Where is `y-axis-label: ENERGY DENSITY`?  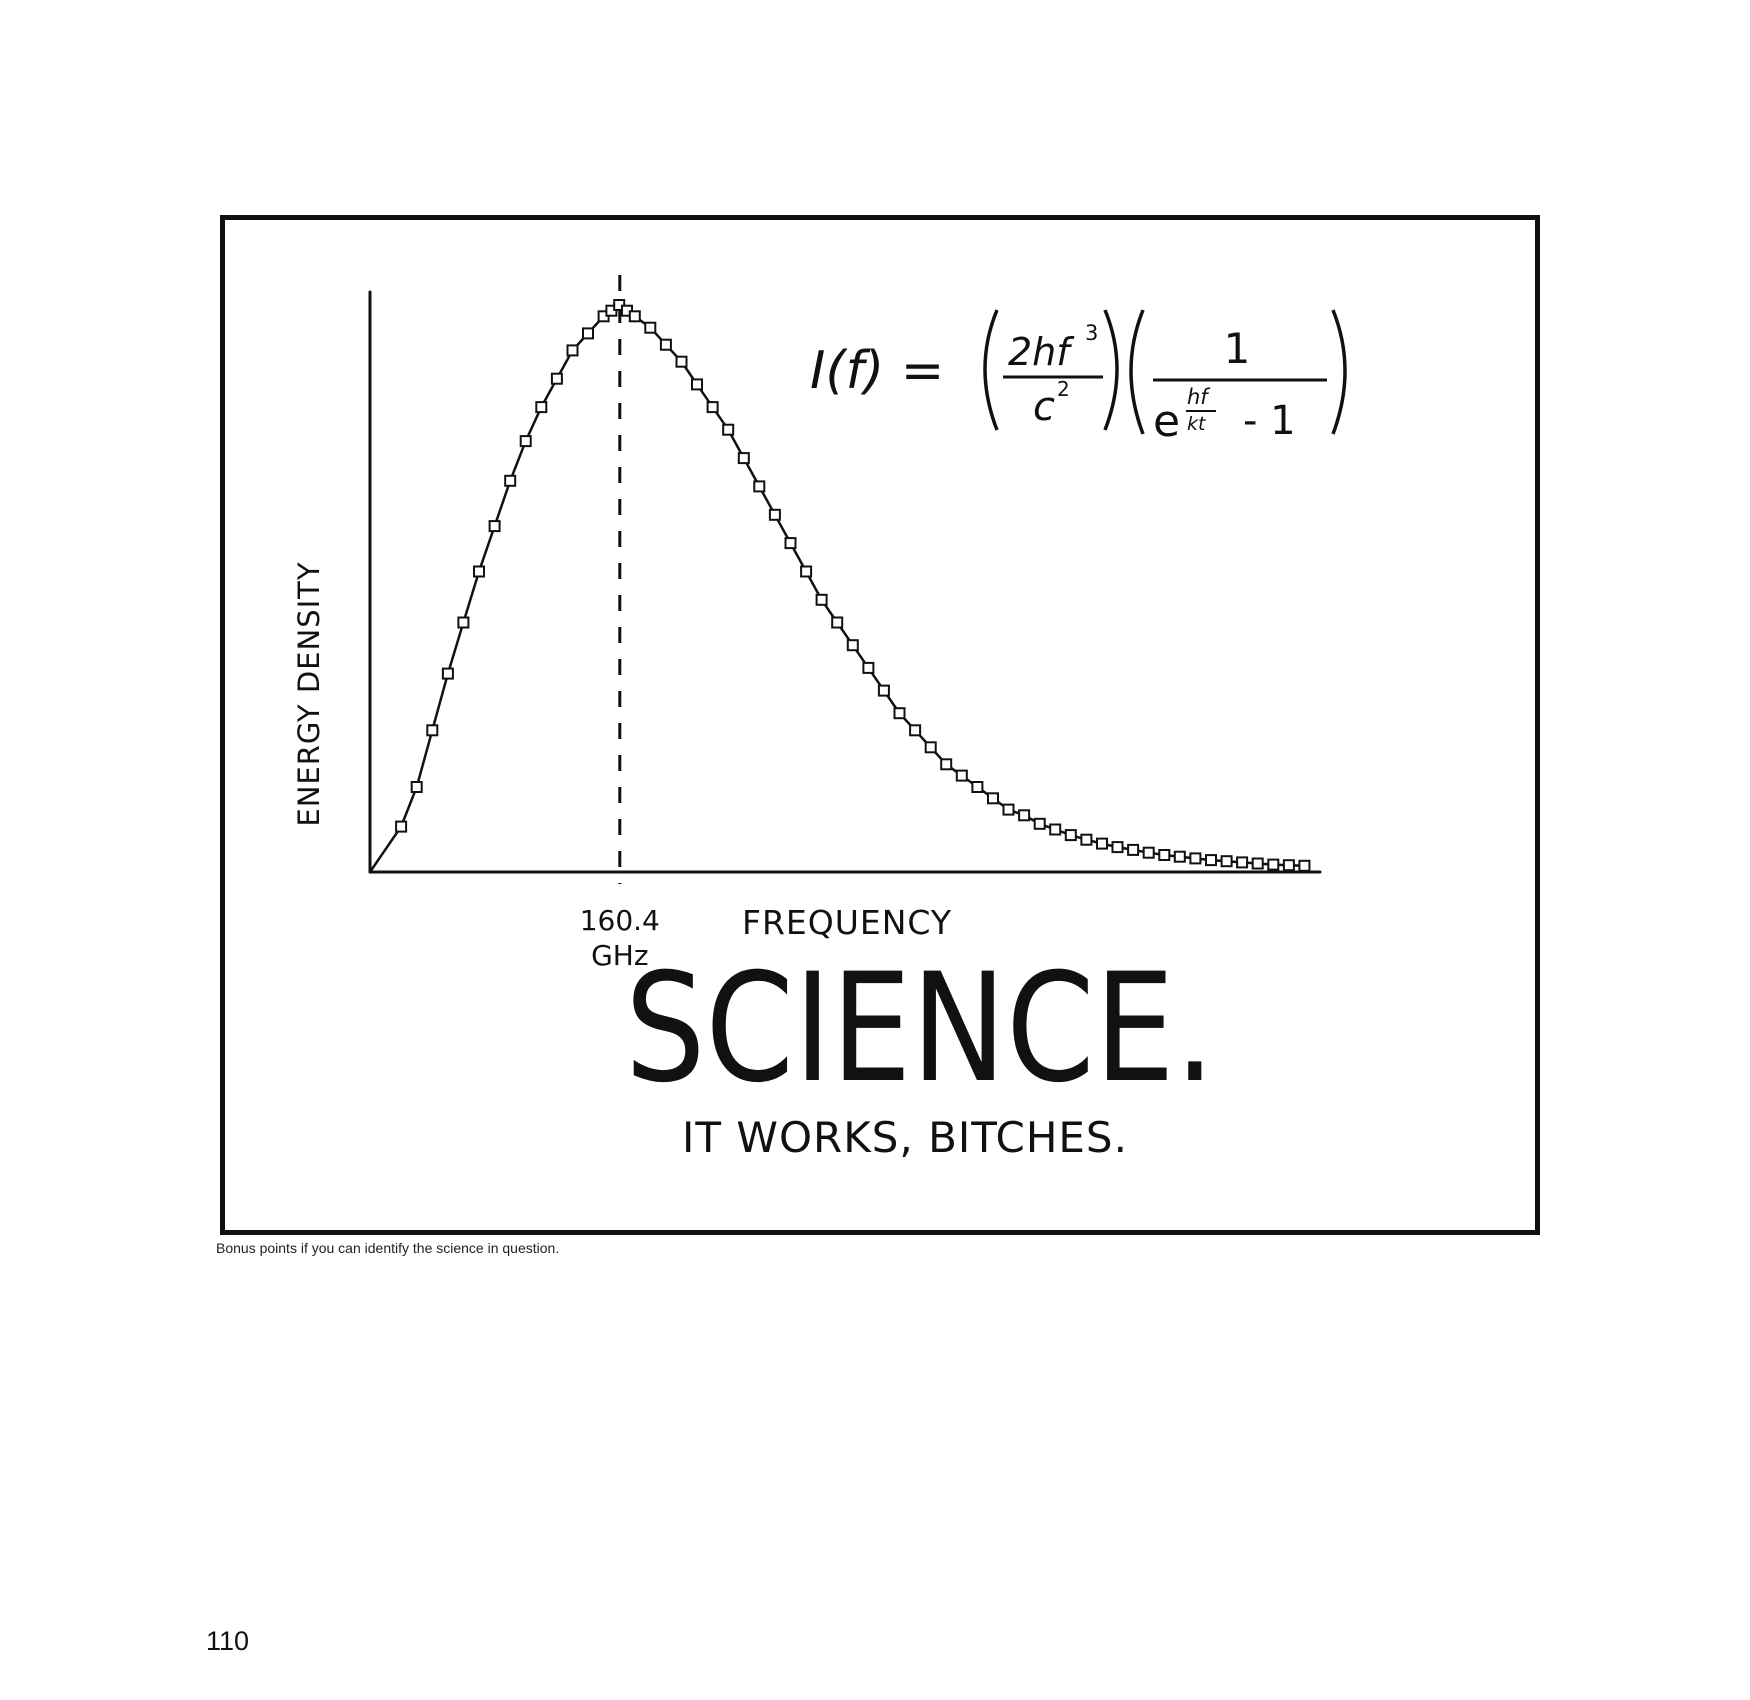
y-axis-label: ENERGY DENSITY is located at coordinates (309, 693).